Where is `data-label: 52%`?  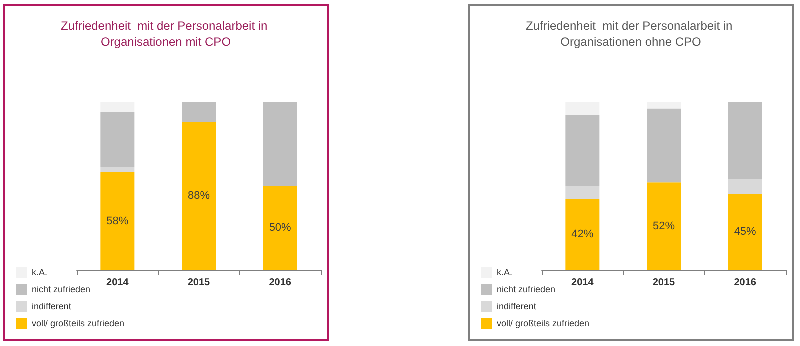 data-label: 52% is located at coordinates (664, 226).